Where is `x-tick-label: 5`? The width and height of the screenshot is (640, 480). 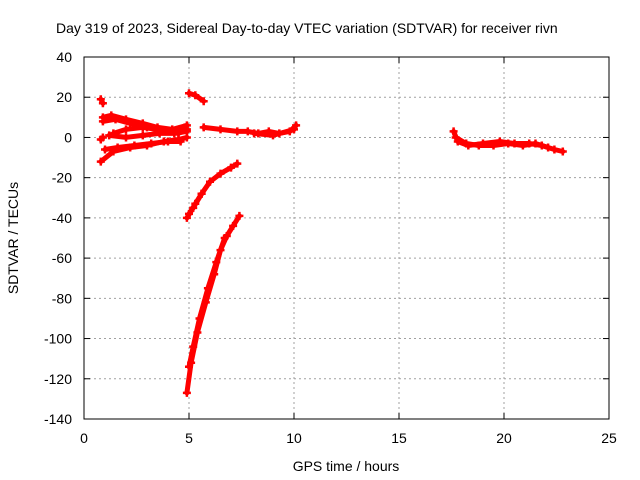 x-tick-label: 5 is located at coordinates (189, 438).